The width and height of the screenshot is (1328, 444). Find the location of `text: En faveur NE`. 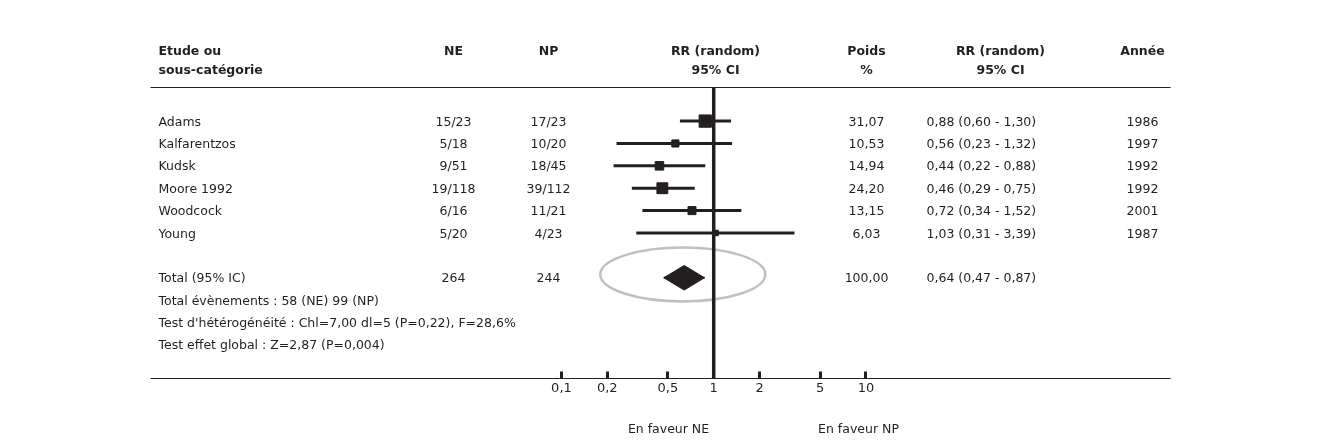

text: En faveur NE is located at coordinates (668, 428).